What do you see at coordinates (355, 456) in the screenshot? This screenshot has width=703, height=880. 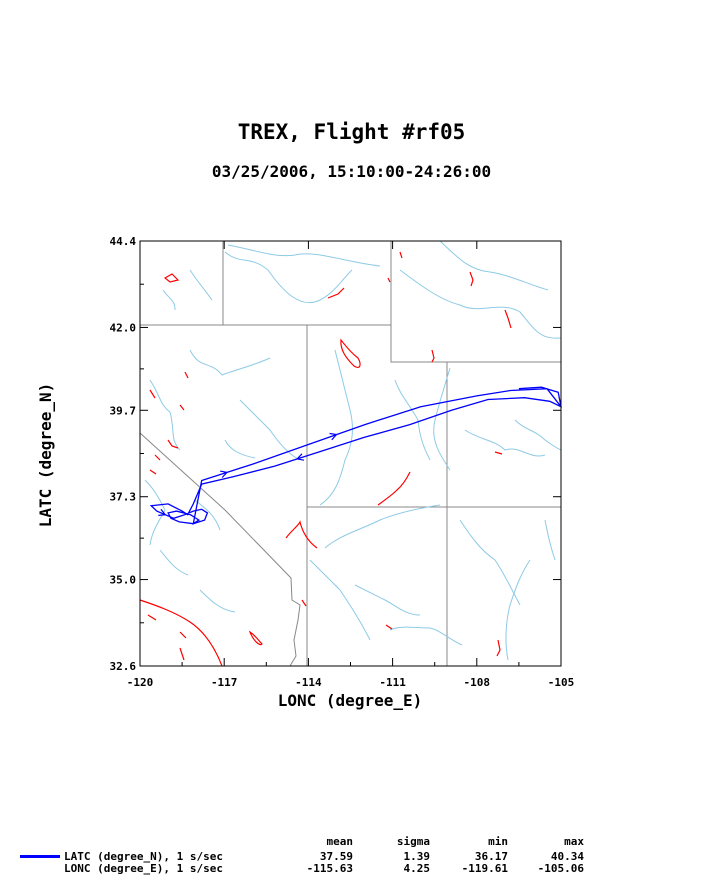 I see `flight-track-line` at bounding box center [355, 456].